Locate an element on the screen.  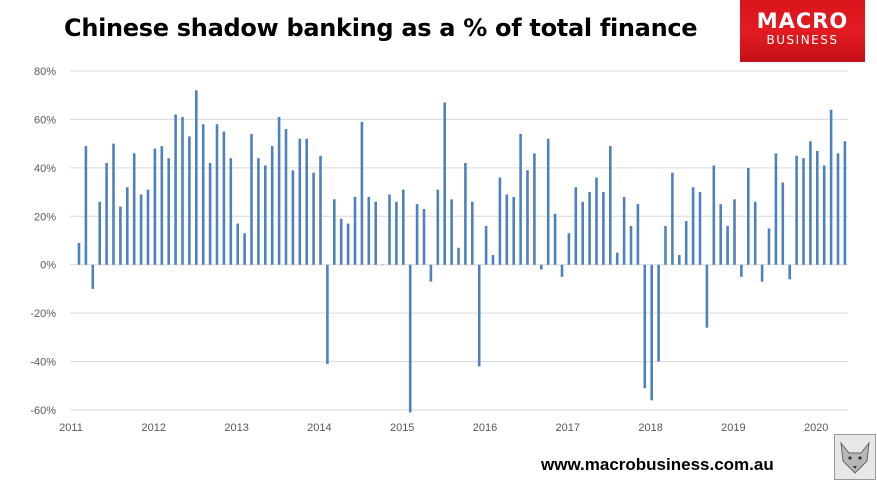
x-tick-label: 2019 is located at coordinates (733, 428).